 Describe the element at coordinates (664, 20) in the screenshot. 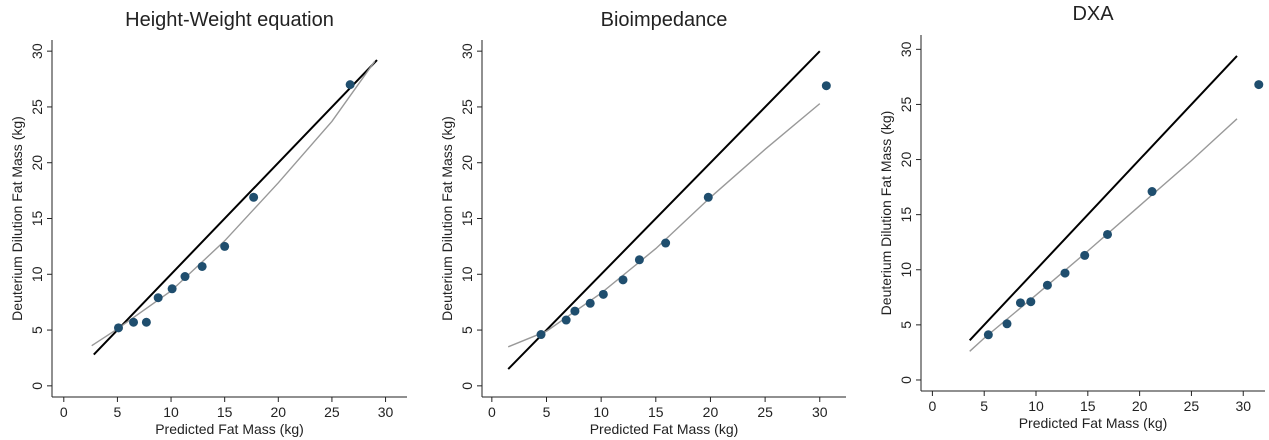

I see `chart-title: Bioimpedance` at that location.